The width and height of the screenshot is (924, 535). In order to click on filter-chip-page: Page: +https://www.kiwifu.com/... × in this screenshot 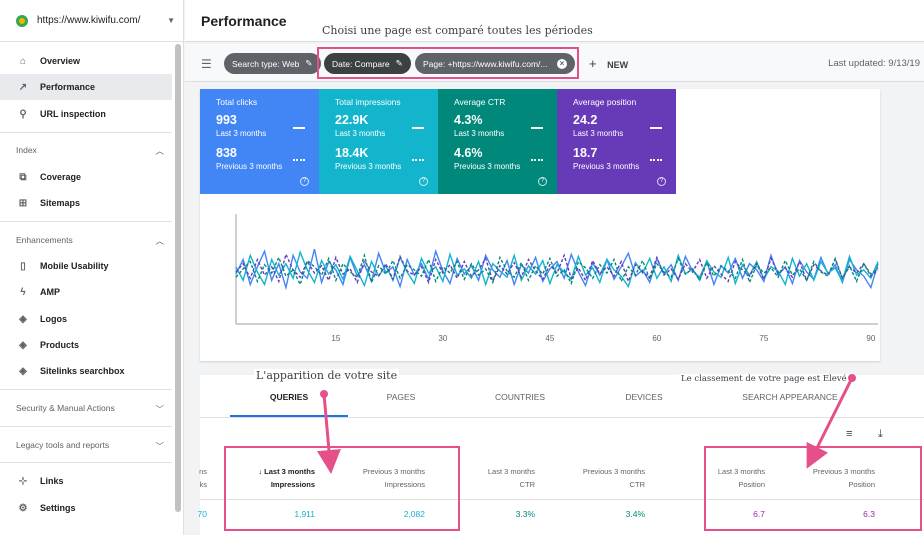, I will do `click(495, 63)`.